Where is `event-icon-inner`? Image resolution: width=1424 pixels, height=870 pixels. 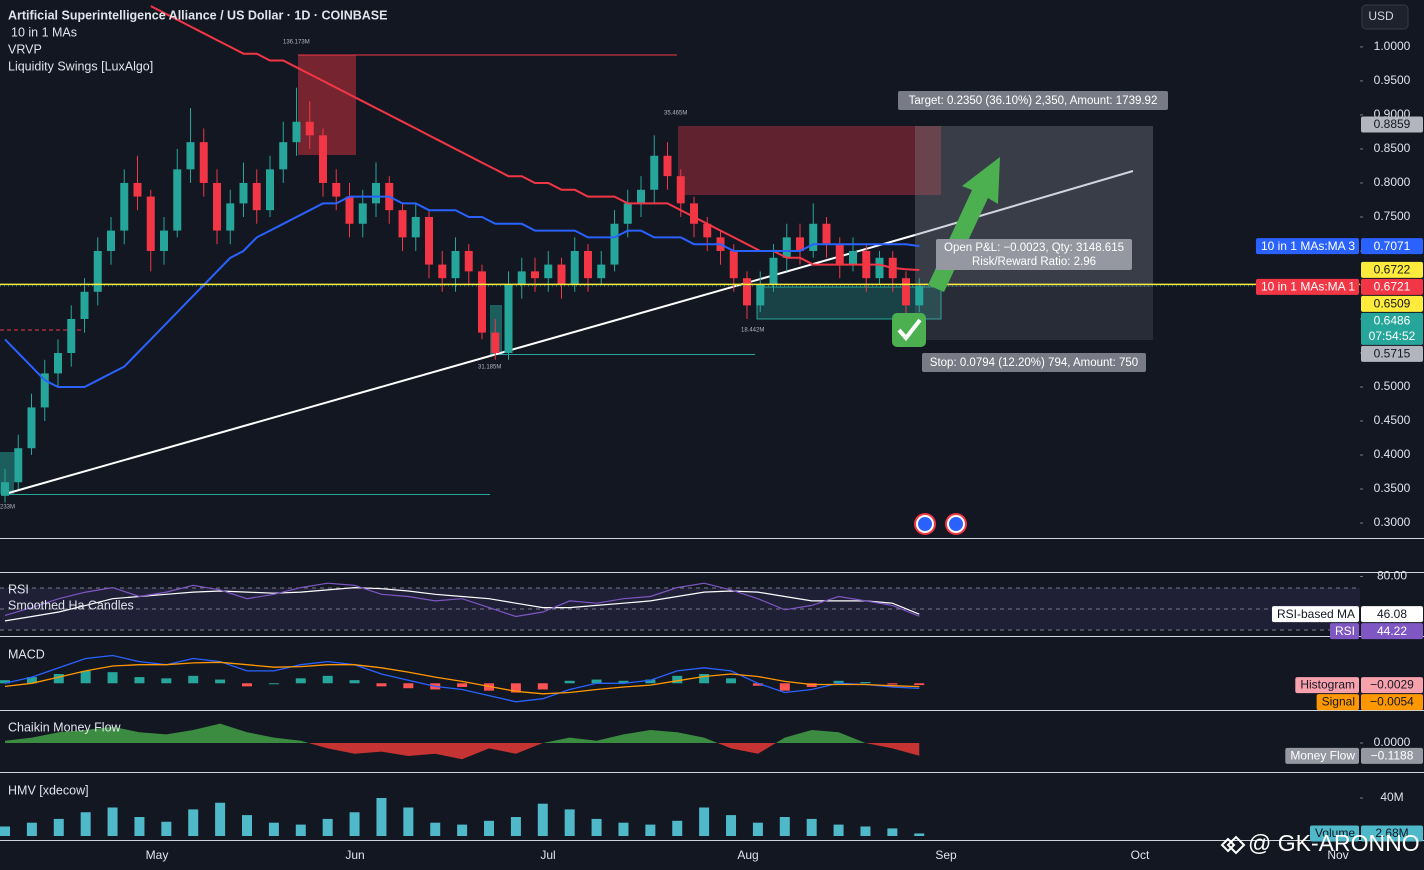 event-icon-inner is located at coordinates (956, 524).